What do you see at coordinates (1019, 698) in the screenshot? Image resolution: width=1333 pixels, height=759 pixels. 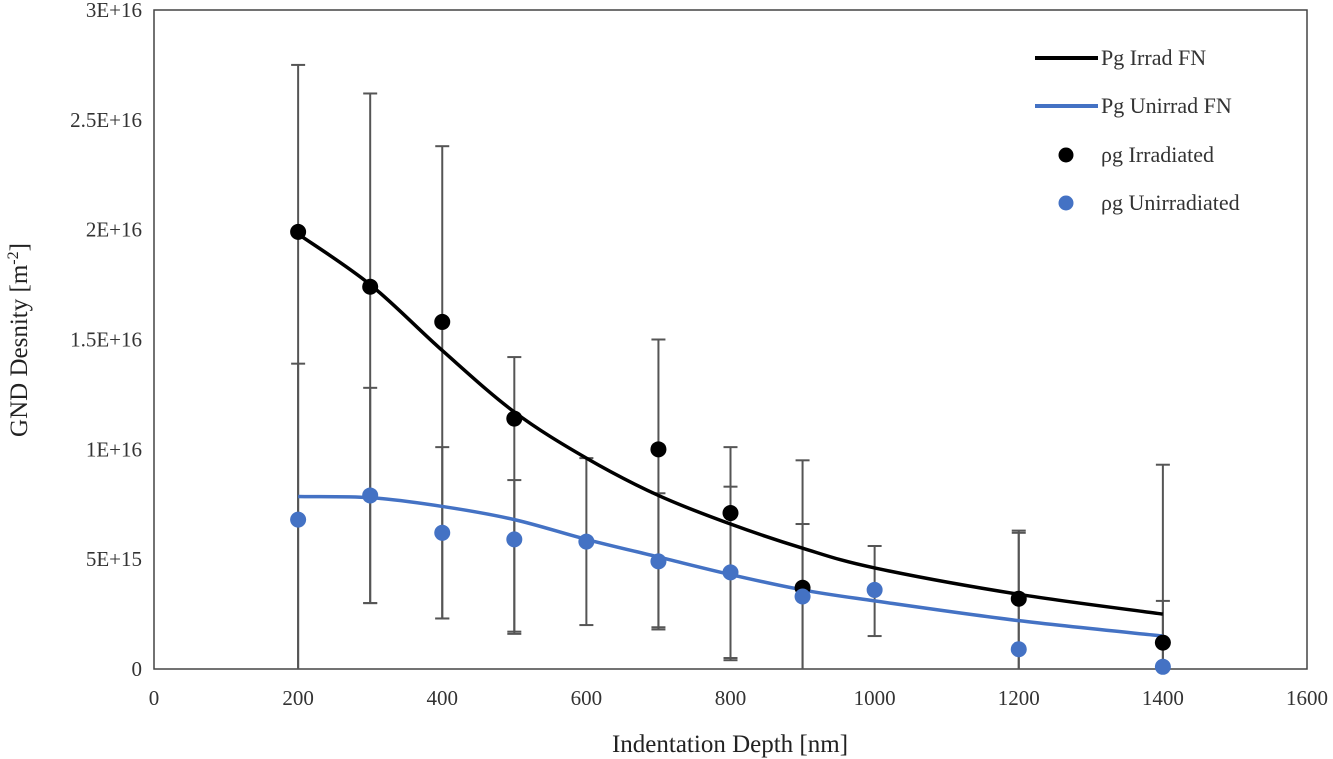 I see `x-tick-label: 1200` at bounding box center [1019, 698].